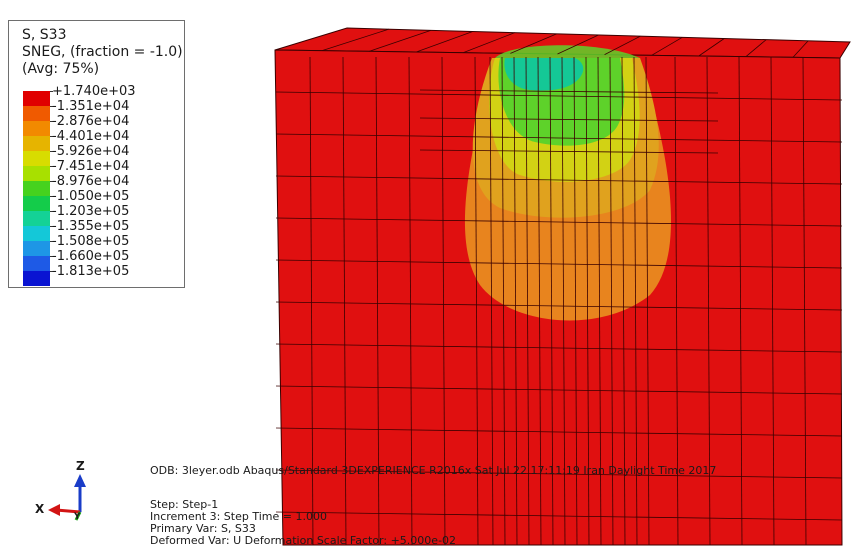 The width and height of the screenshot is (857, 552). Describe the element at coordinates (80, 466) in the screenshot. I see `triad-z-label: Z` at that location.